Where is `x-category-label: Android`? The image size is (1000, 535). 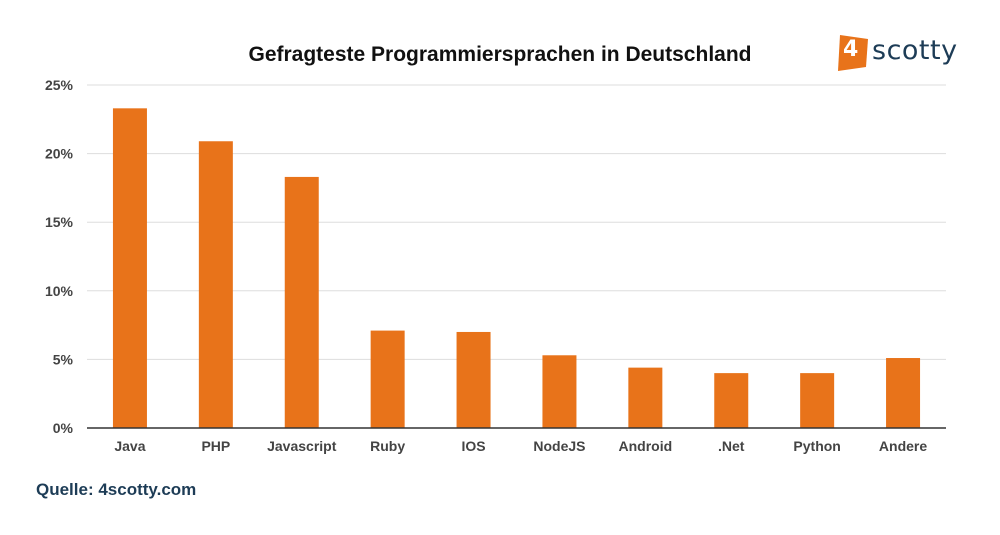 x-category-label: Android is located at coordinates (646, 446).